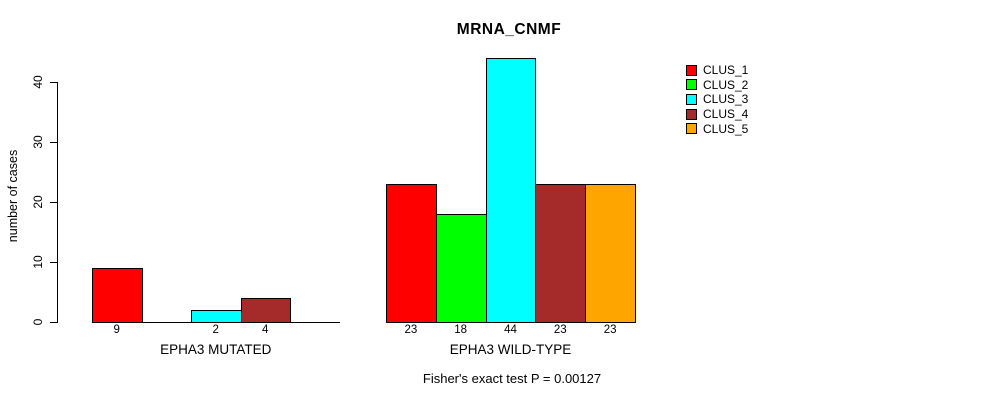 The width and height of the screenshot is (990, 400). What do you see at coordinates (215, 330) in the screenshot?
I see `bar-value-label: 2` at bounding box center [215, 330].